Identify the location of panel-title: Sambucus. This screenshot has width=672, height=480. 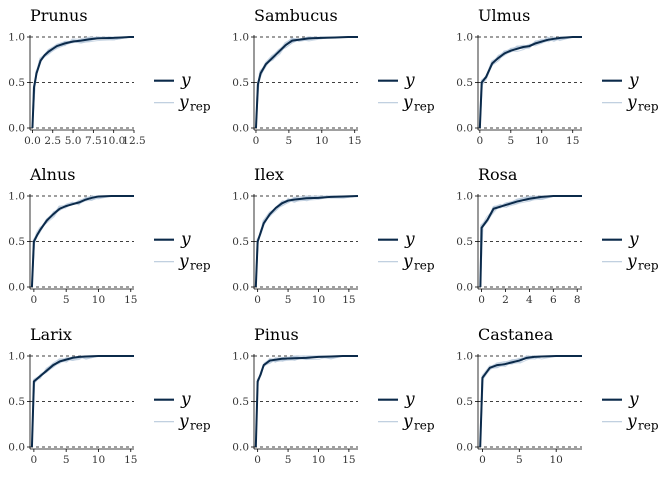
(296, 15).